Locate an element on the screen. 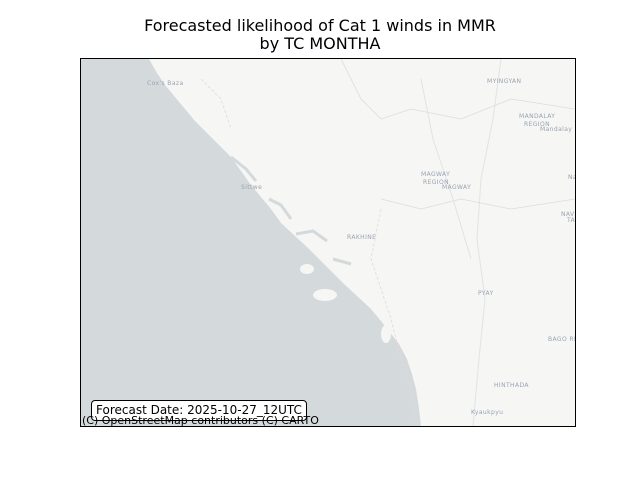  place-label-mandalay-region-2: REGION is located at coordinates (537, 124).